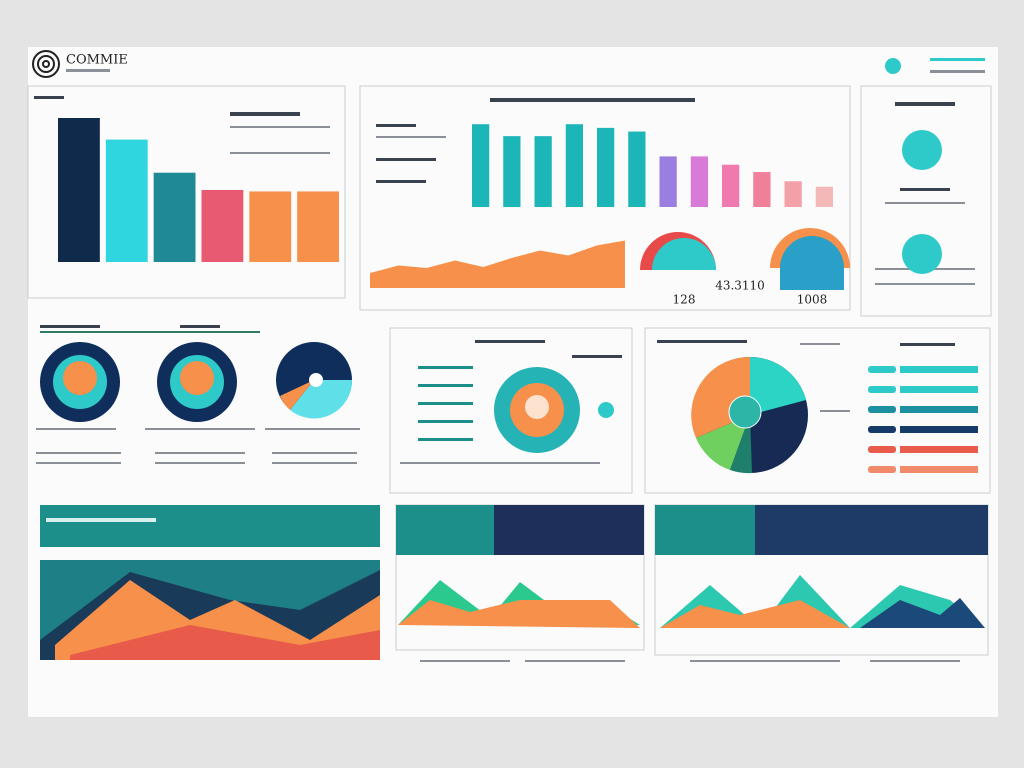 The width and height of the screenshot is (1024, 768). I want to click on logo-text: COMMIE, so click(97, 60).